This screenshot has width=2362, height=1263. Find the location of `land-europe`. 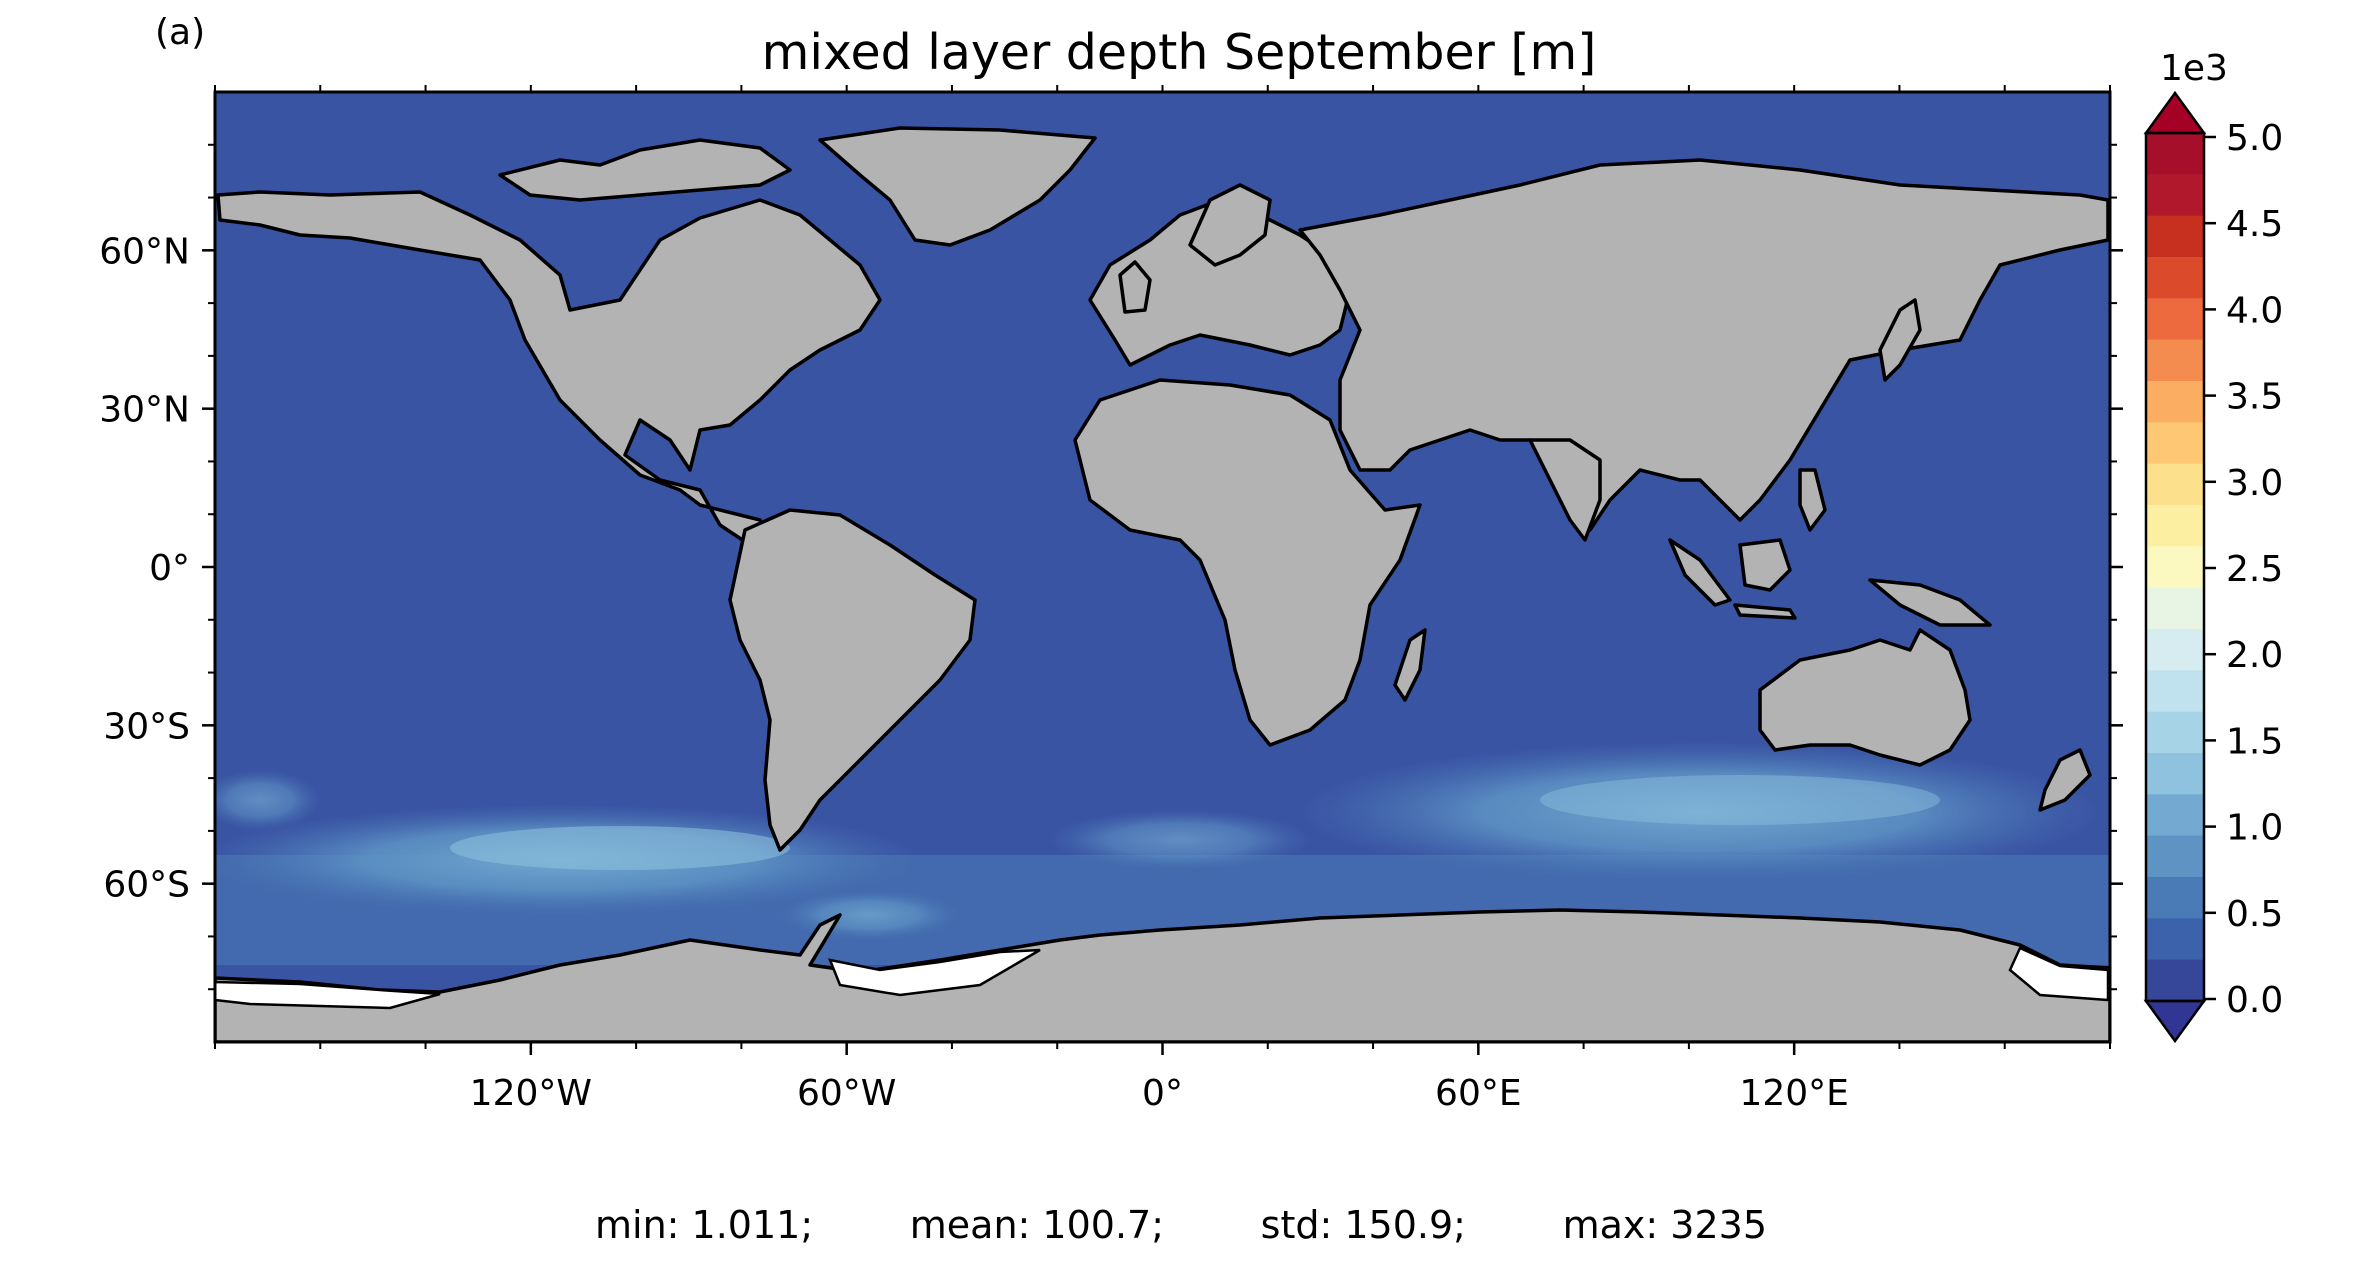

land-europe is located at coordinates (1220, 282).